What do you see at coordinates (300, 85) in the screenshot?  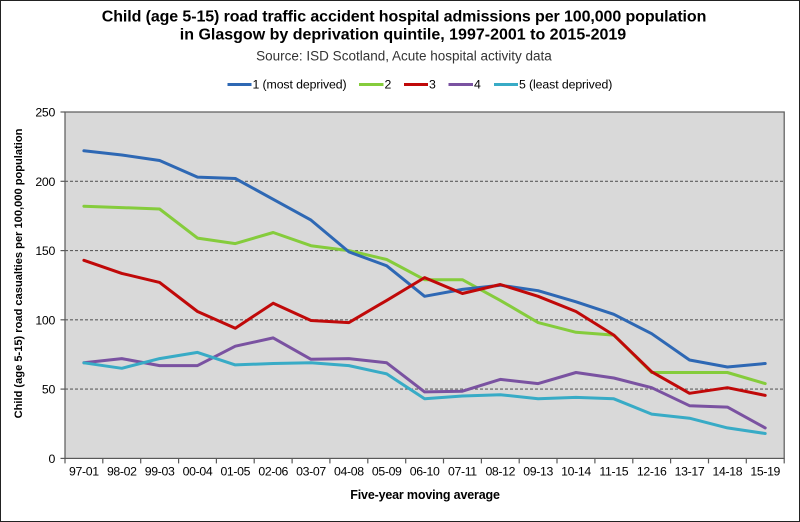 I see `svg-text: 1 (most deprived)` at bounding box center [300, 85].